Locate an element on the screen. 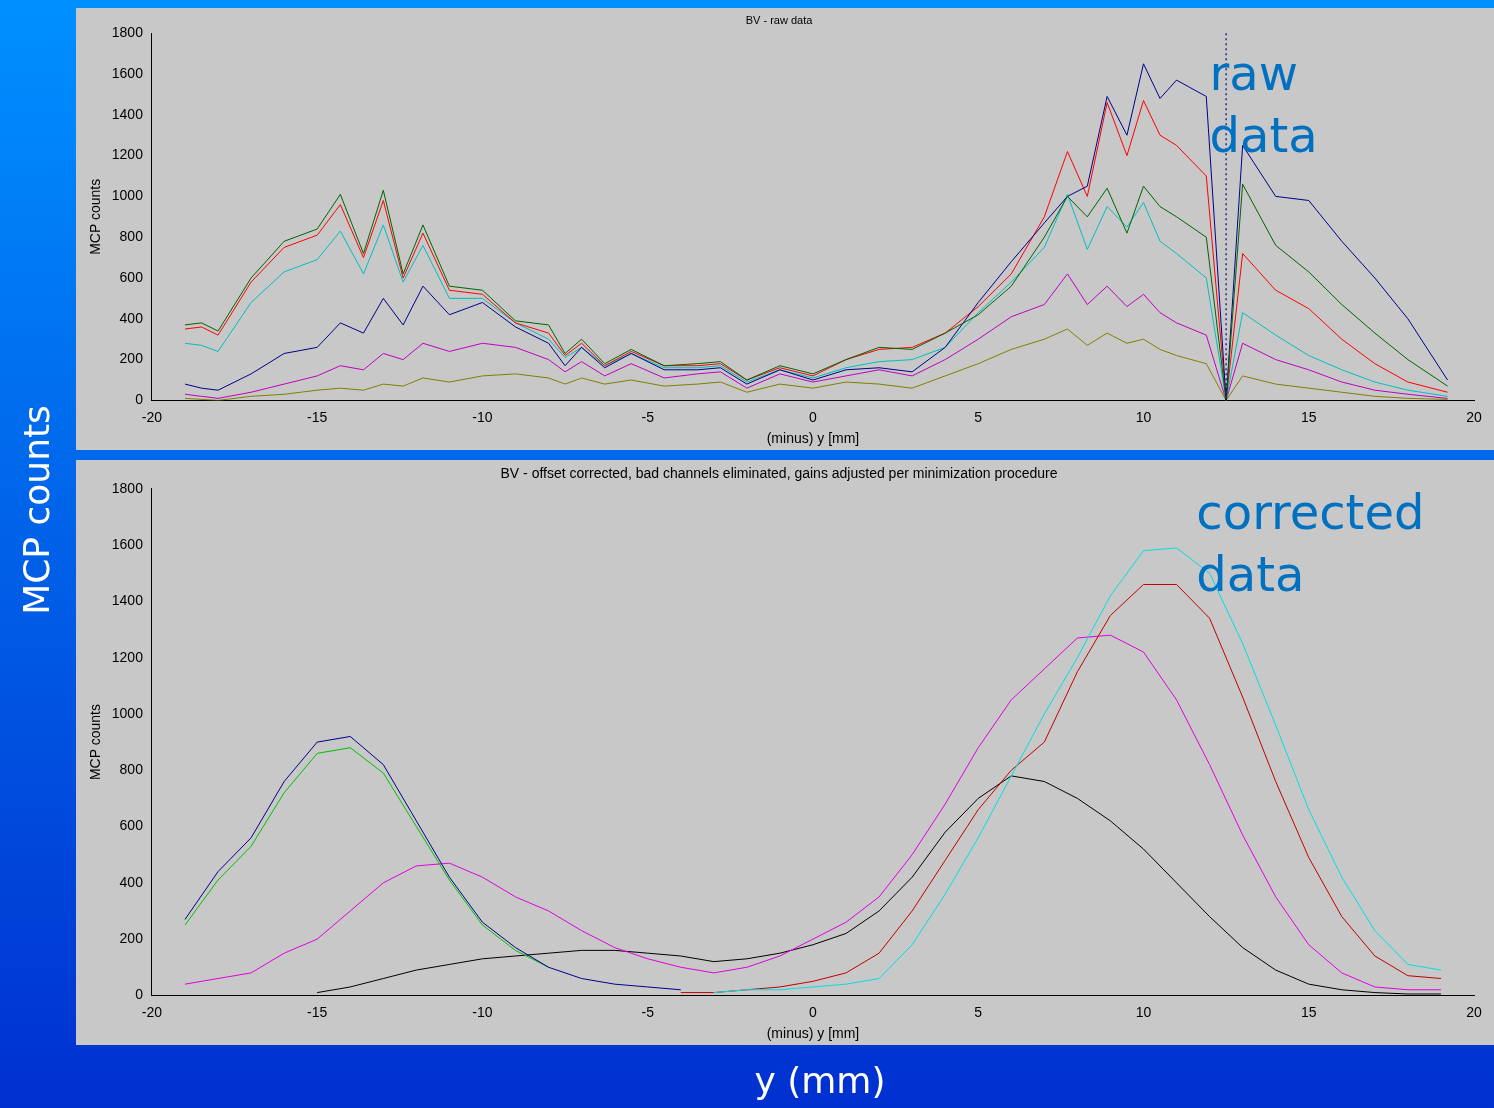 This screenshot has width=1494, height=1108. annotation: raw data is located at coordinates (1263, 103).